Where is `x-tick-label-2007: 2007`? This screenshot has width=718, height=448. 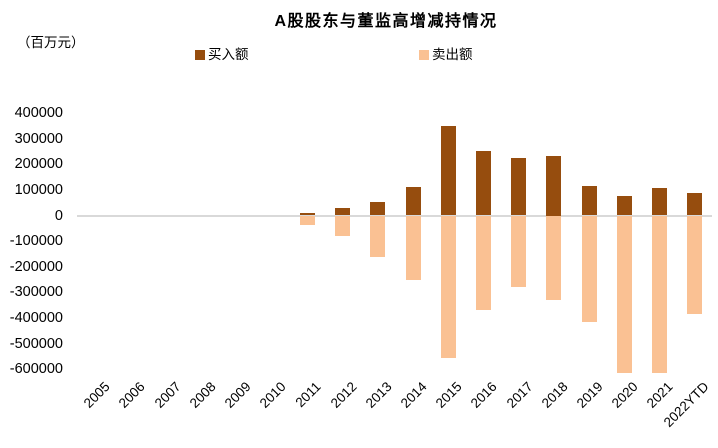 x-tick-label-2007: 2007 is located at coordinates (167, 395).